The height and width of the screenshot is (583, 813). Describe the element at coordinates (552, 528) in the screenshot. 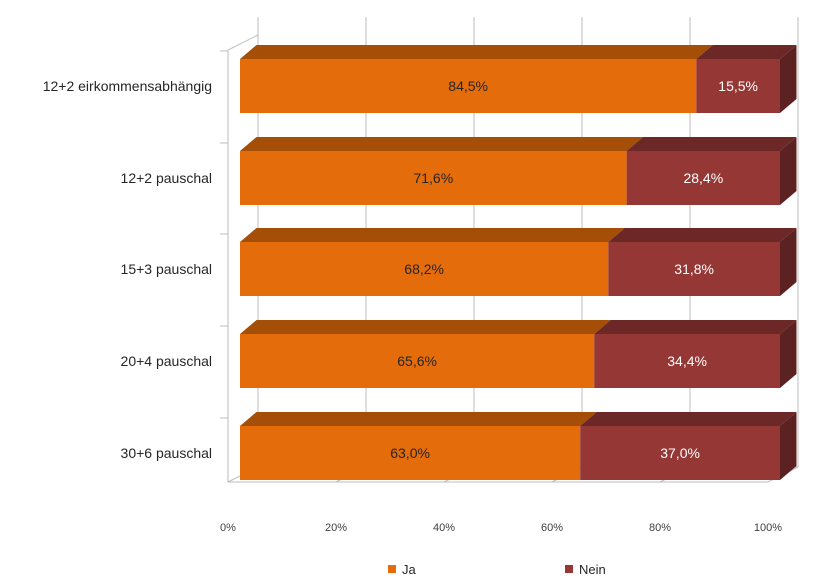

I see `x-tick-label: 60%` at that location.